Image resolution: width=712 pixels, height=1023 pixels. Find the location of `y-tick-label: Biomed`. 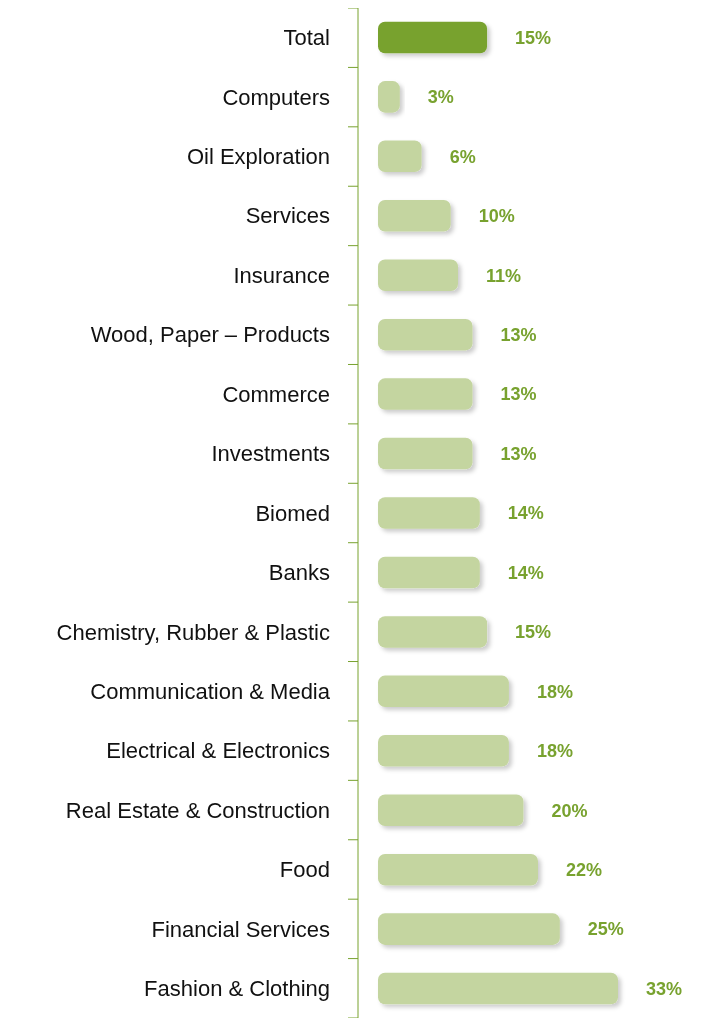

y-tick-label: Biomed is located at coordinates (292, 513).